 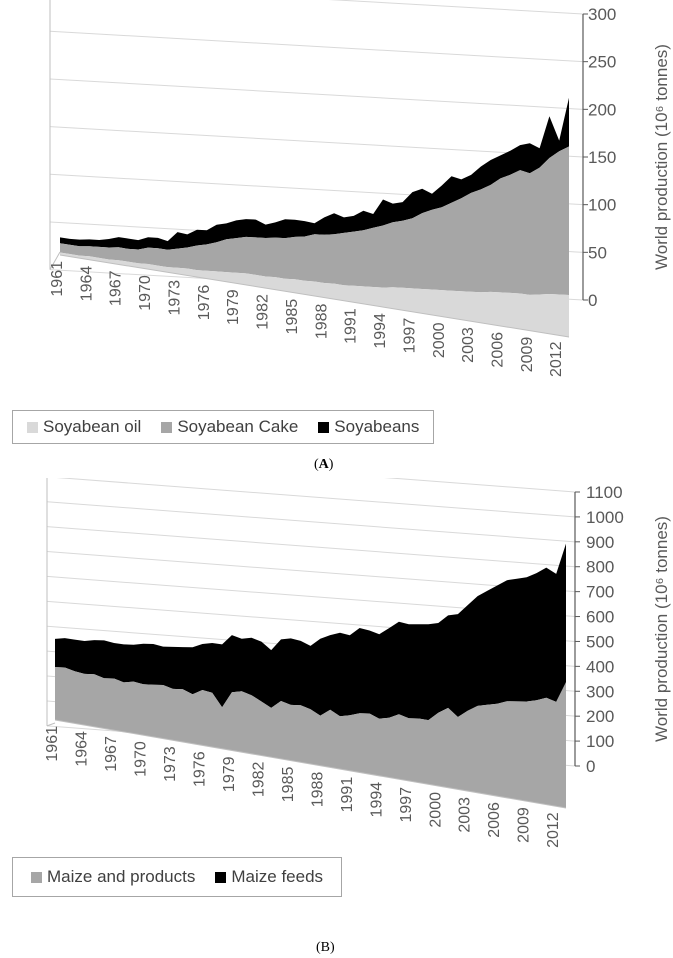 I want to click on legend-label: Soyabean Cake, so click(x=238, y=426).